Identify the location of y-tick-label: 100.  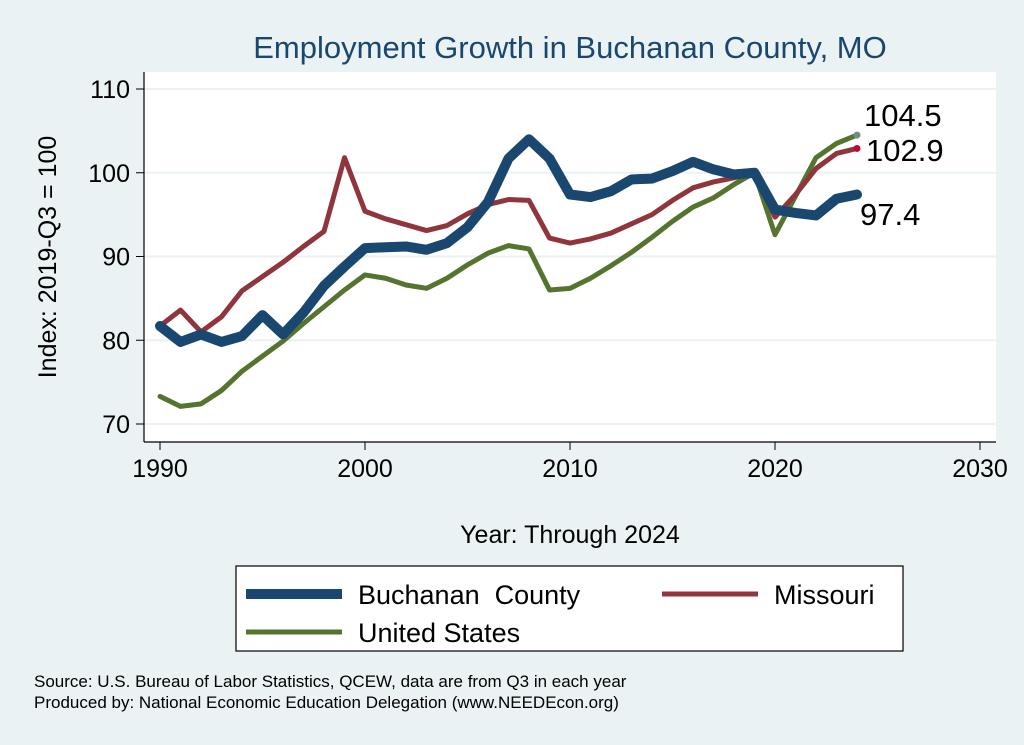
(109, 174).